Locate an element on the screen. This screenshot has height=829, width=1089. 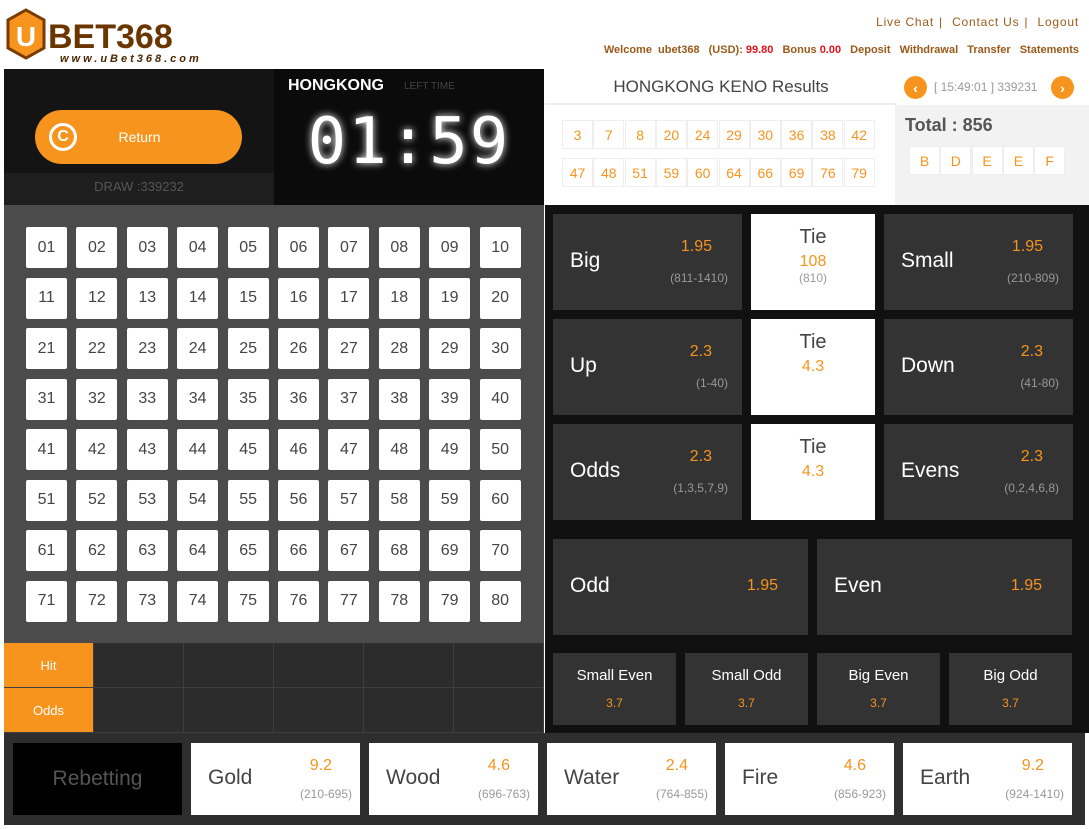
number-cell: 36 is located at coordinates (298, 399).